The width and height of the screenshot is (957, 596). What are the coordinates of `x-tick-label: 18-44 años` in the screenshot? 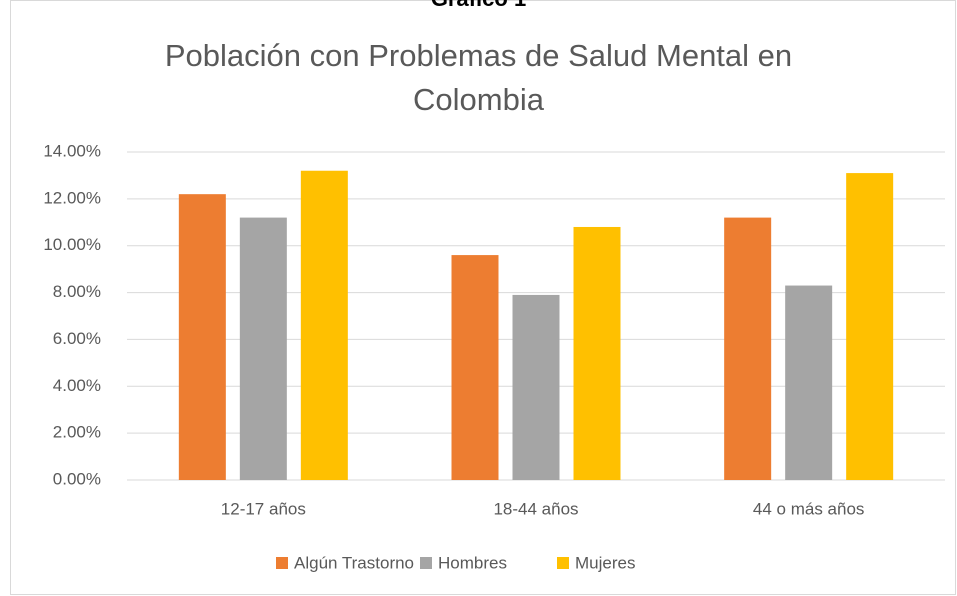 It's located at (535, 508).